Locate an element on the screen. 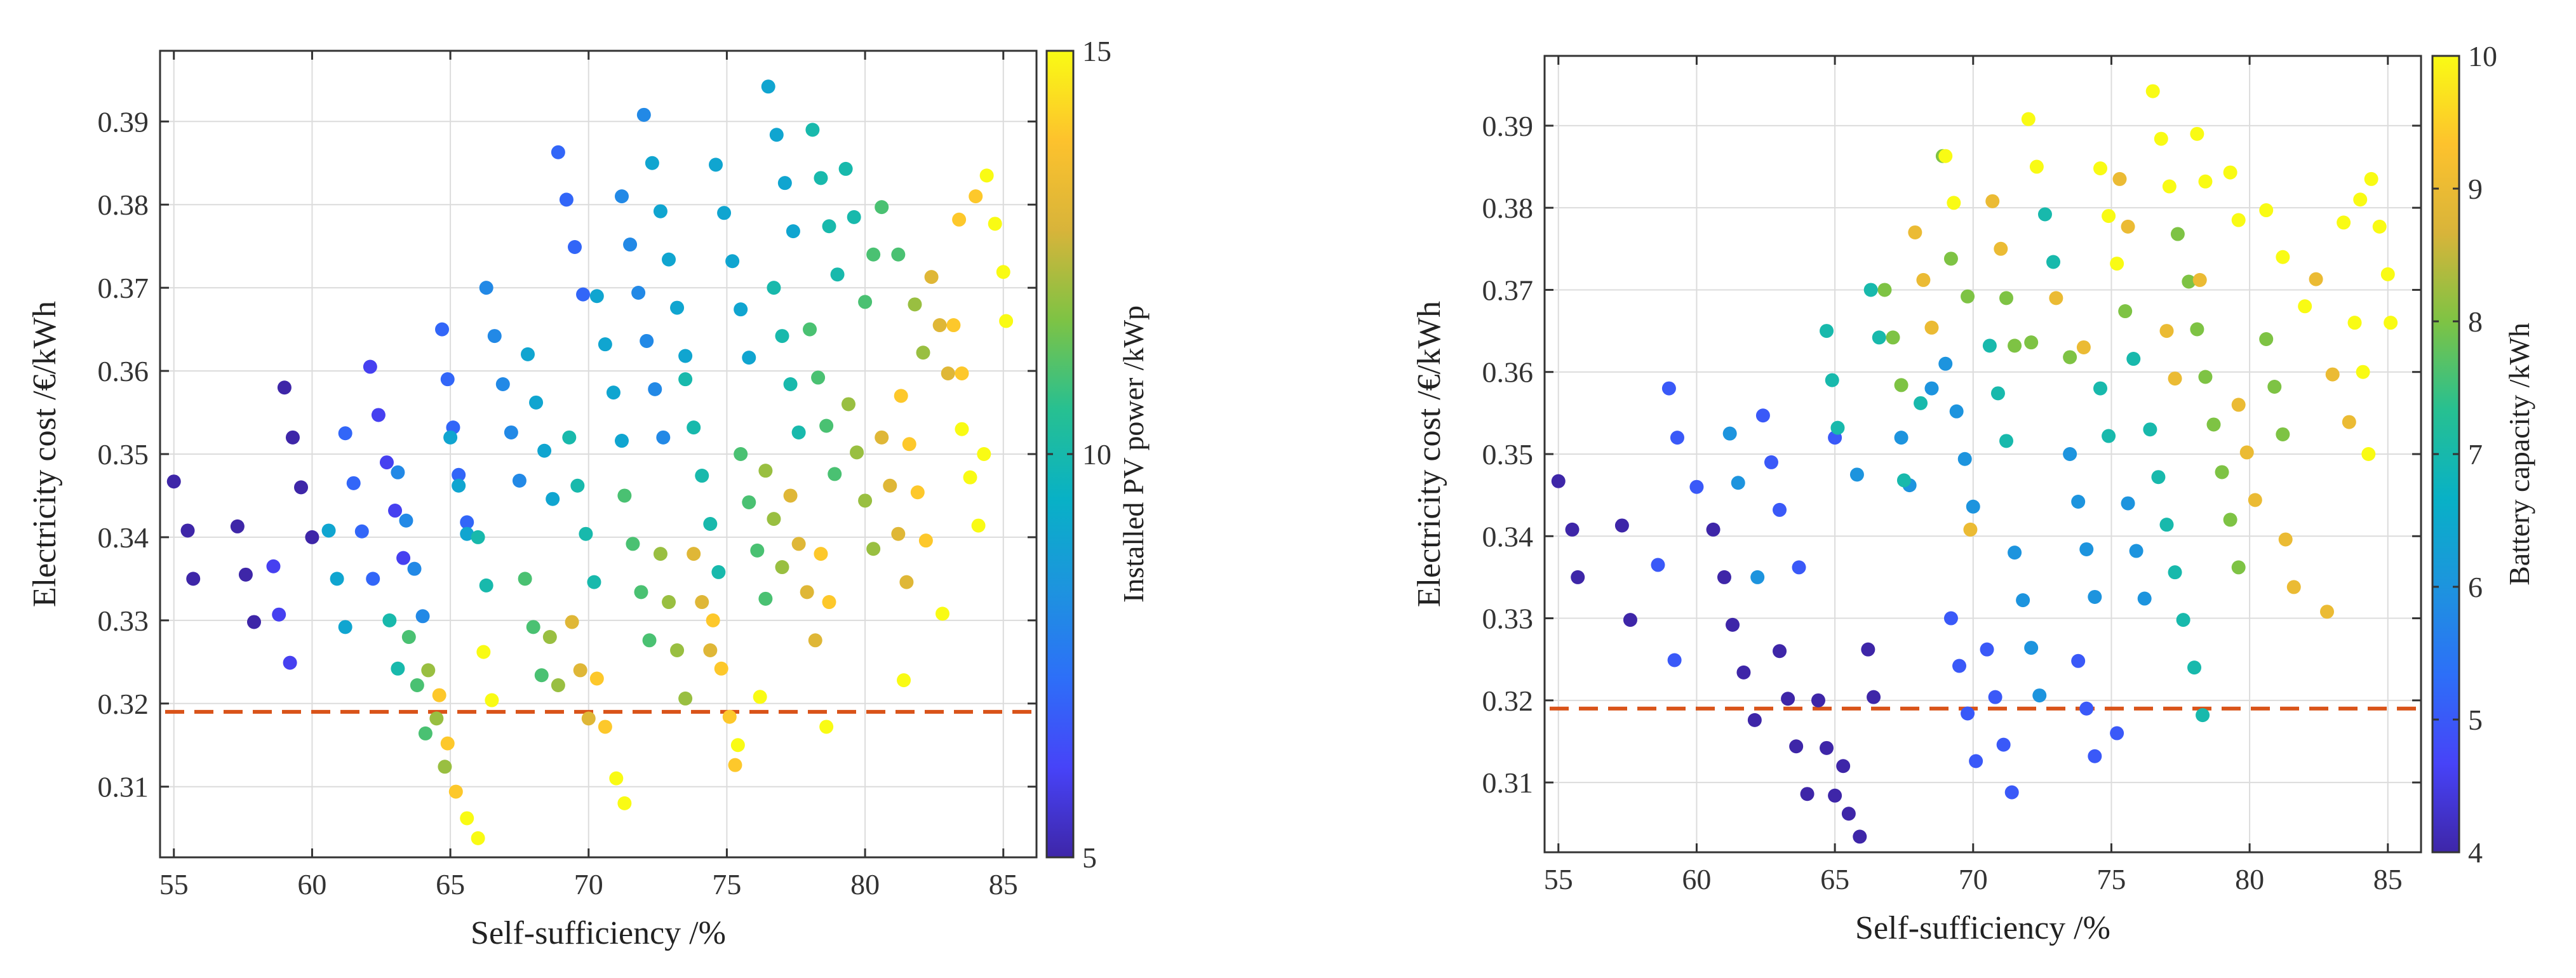  colorbar-label: Battery capacity /kWh is located at coordinates (2519, 454).